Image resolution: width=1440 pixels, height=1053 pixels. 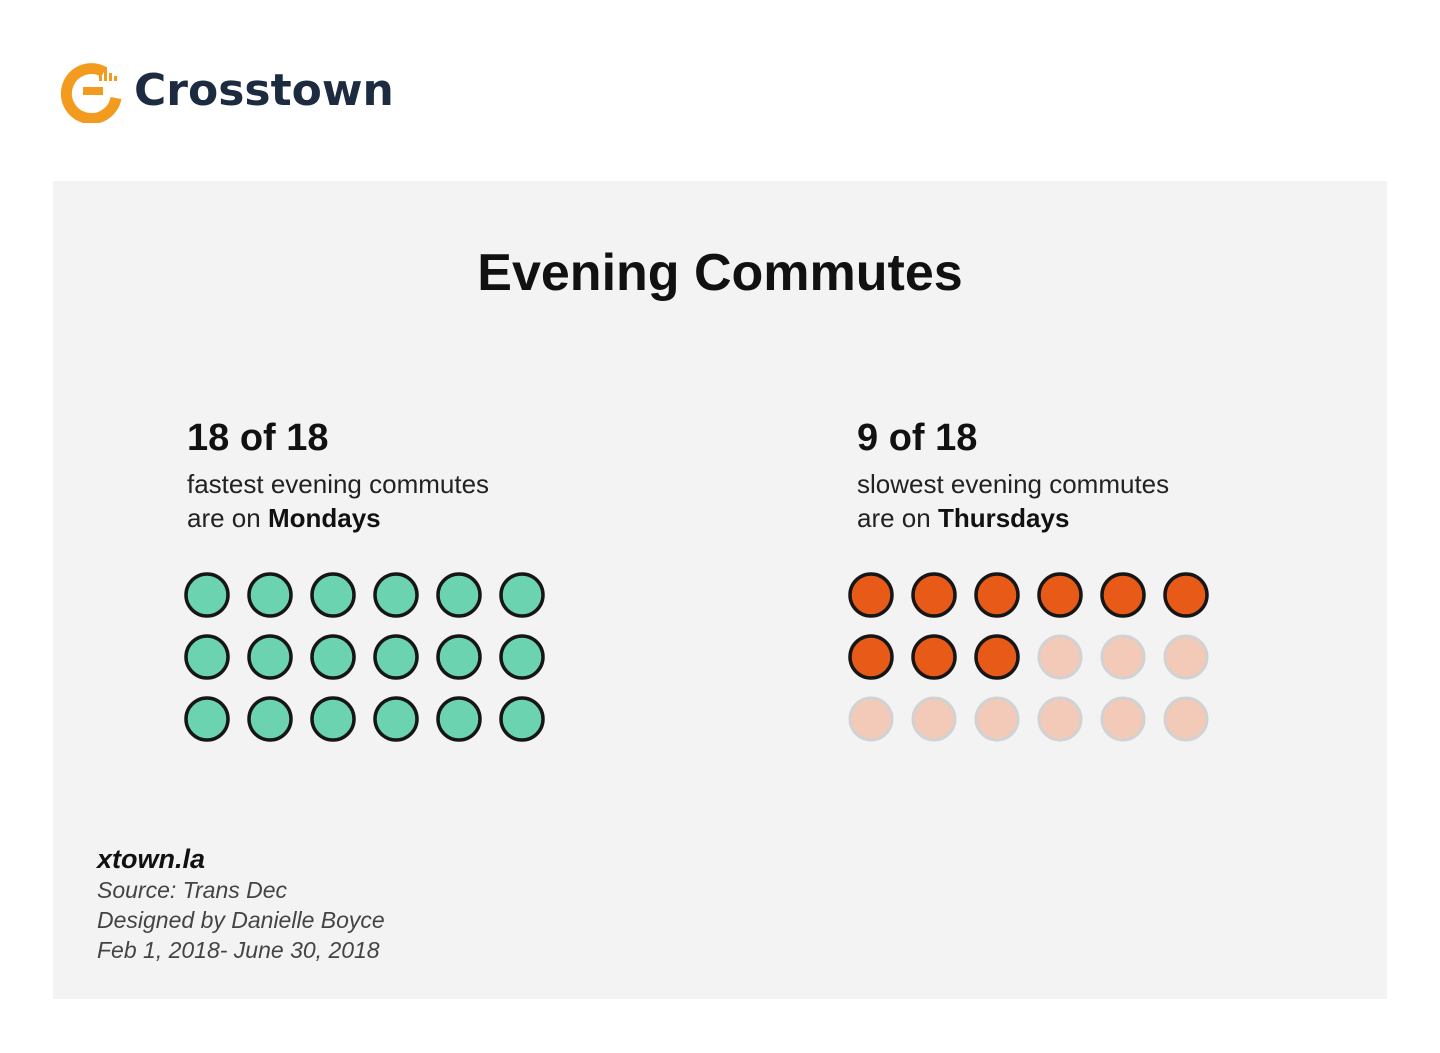 What do you see at coordinates (151, 859) in the screenshot?
I see `footer-site: xtown.la` at bounding box center [151, 859].